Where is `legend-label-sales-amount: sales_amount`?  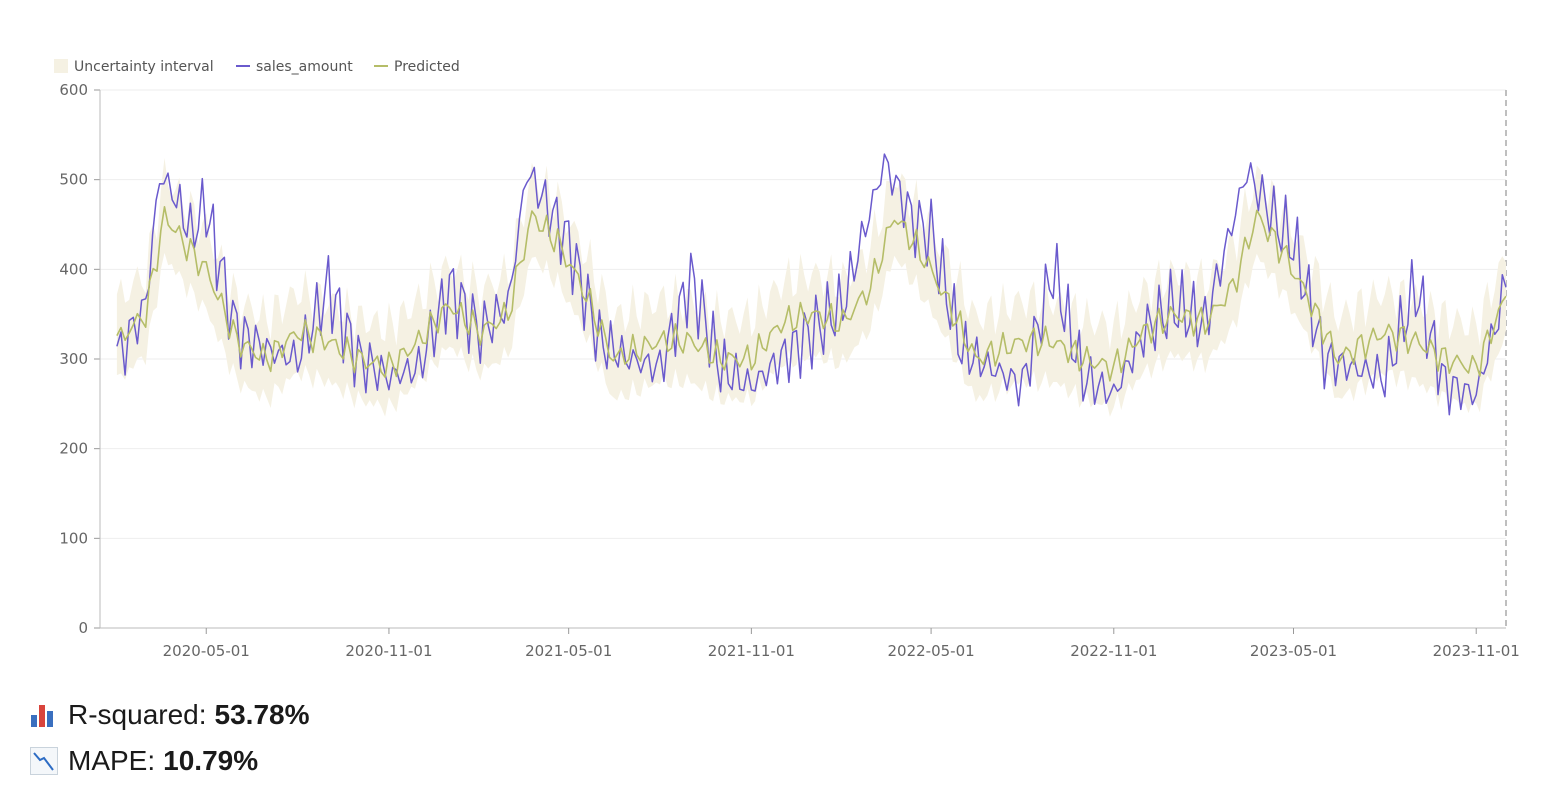
legend-label-sales-amount: sales_amount is located at coordinates (304, 67).